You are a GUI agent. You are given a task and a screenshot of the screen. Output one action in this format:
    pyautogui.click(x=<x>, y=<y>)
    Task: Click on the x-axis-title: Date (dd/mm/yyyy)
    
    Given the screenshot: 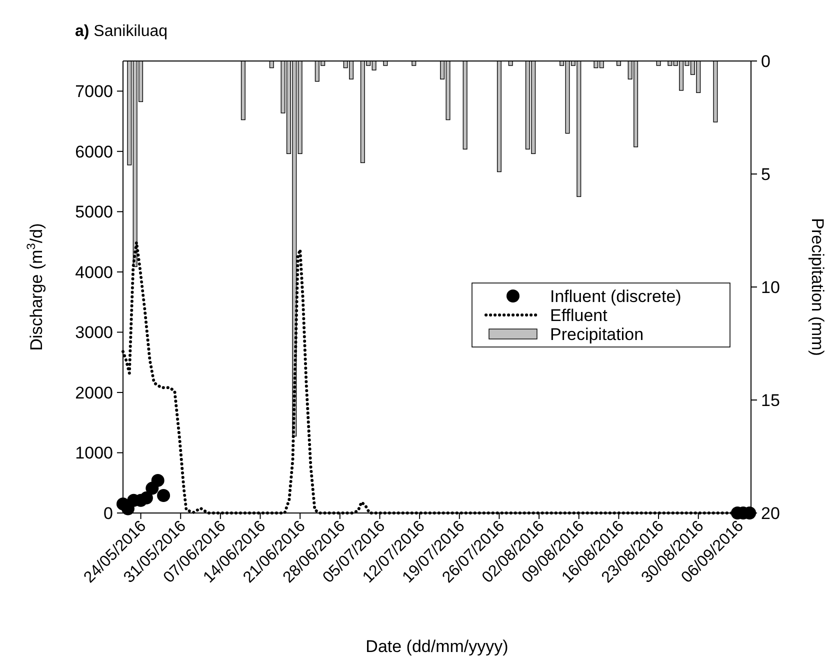 What is the action you would take?
    pyautogui.click(x=437, y=646)
    